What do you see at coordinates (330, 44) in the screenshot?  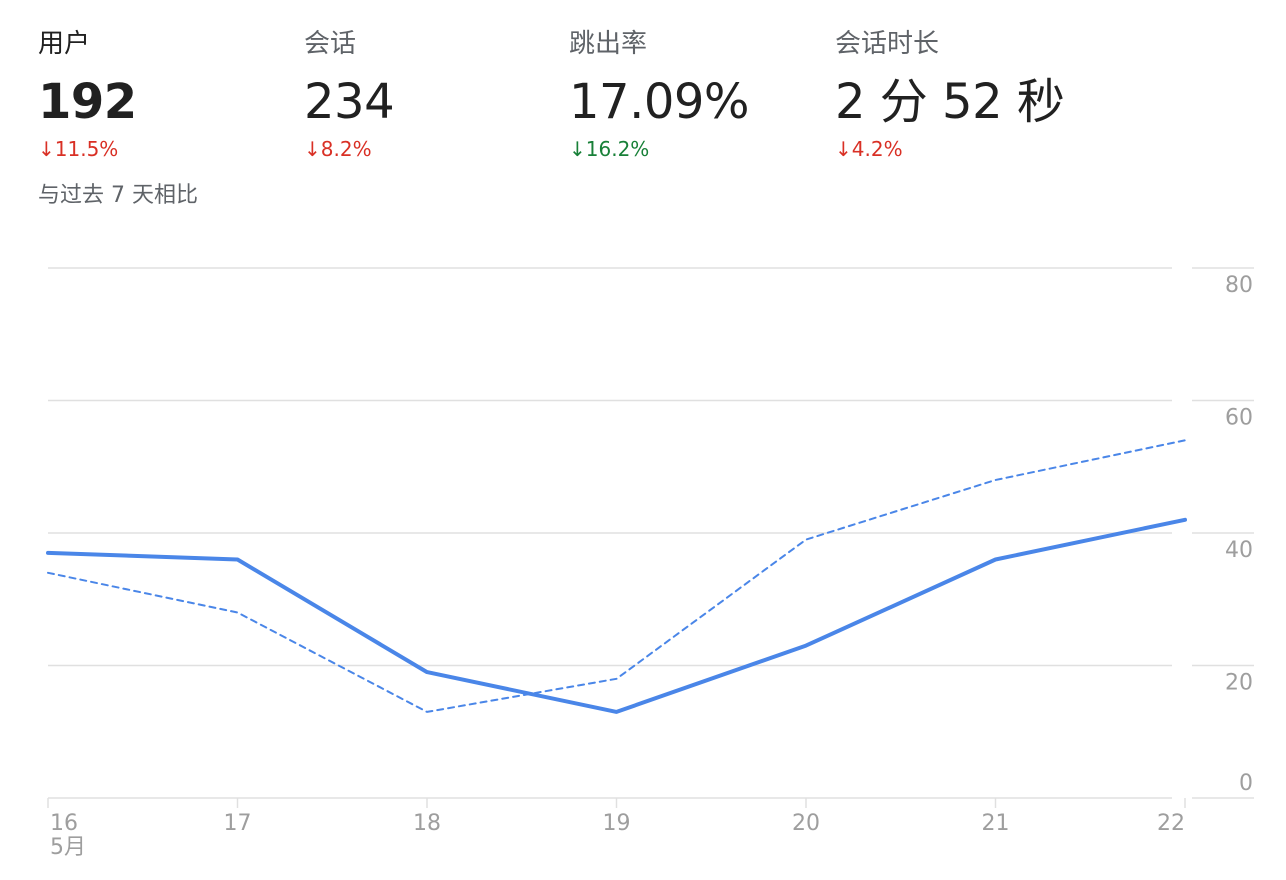 I see `metric-label: 会话` at bounding box center [330, 44].